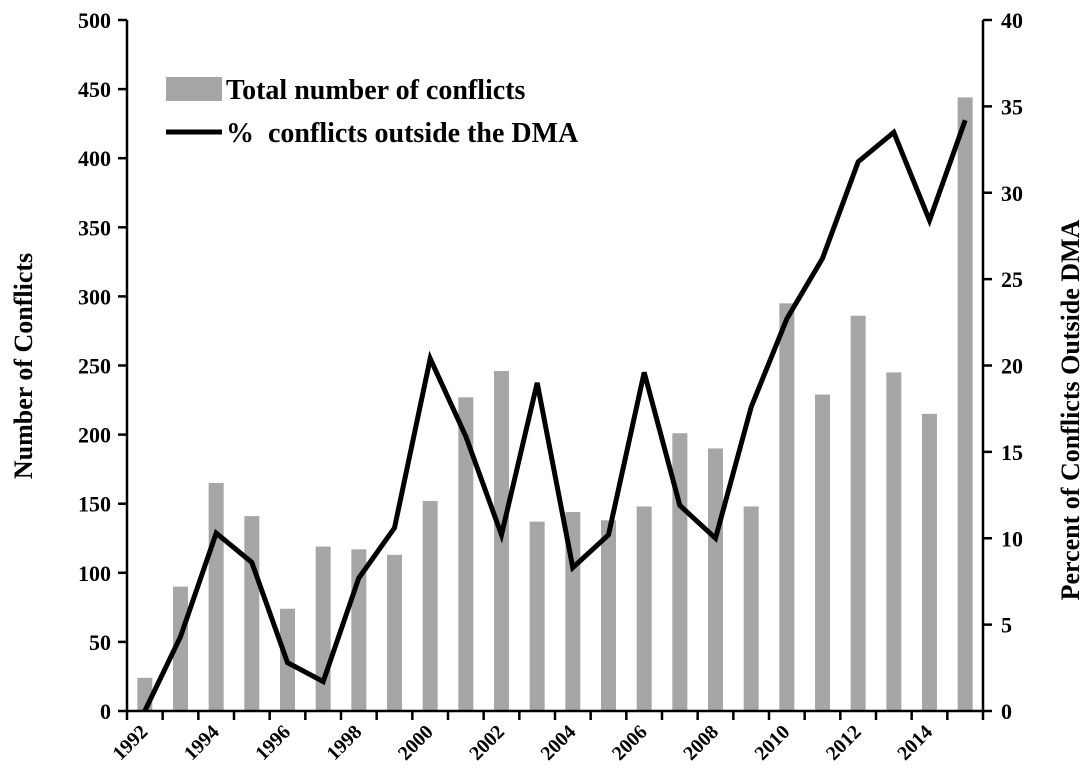 The image size is (1088, 780). Describe the element at coordinates (94, 573) in the screenshot. I see `left-tick-label: 100` at that location.